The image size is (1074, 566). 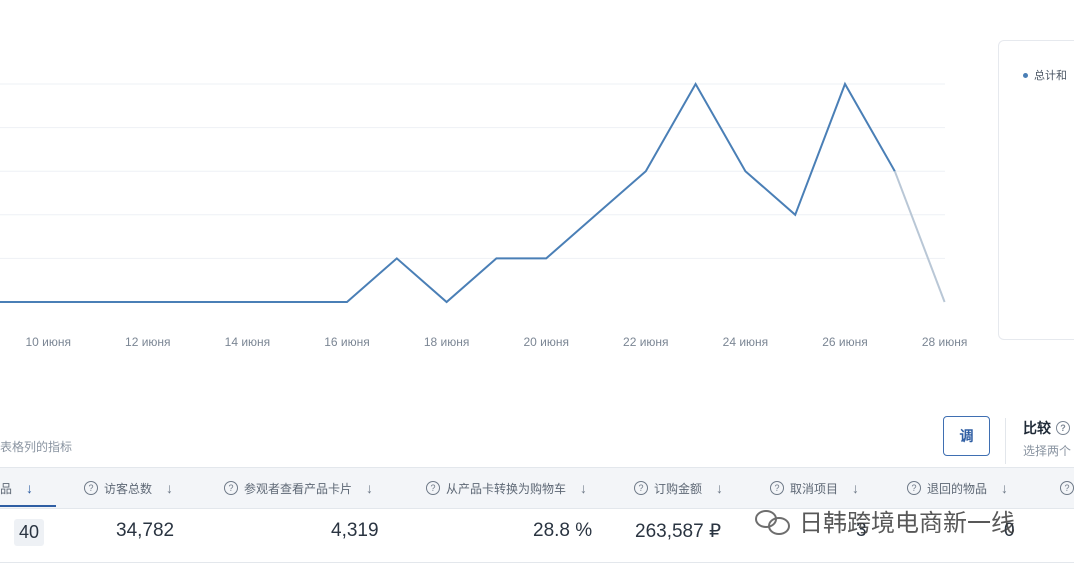 What do you see at coordinates (1047, 451) in the screenshot?
I see `compare-subtitle: 选择两个` at bounding box center [1047, 451].